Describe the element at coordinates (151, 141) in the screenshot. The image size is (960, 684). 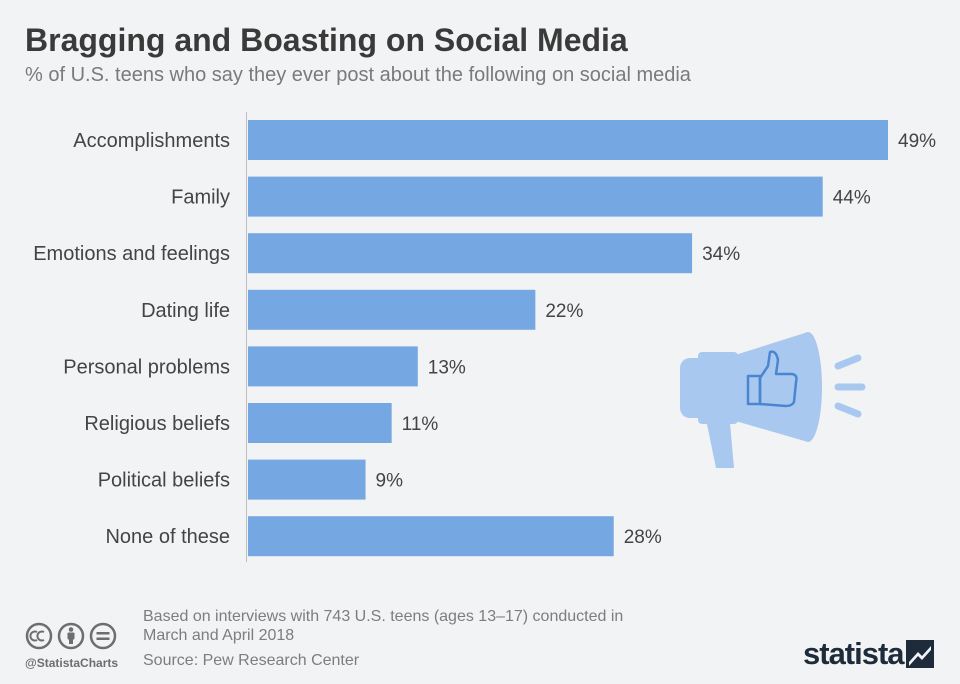
I see `category-label: Accomplishments` at that location.